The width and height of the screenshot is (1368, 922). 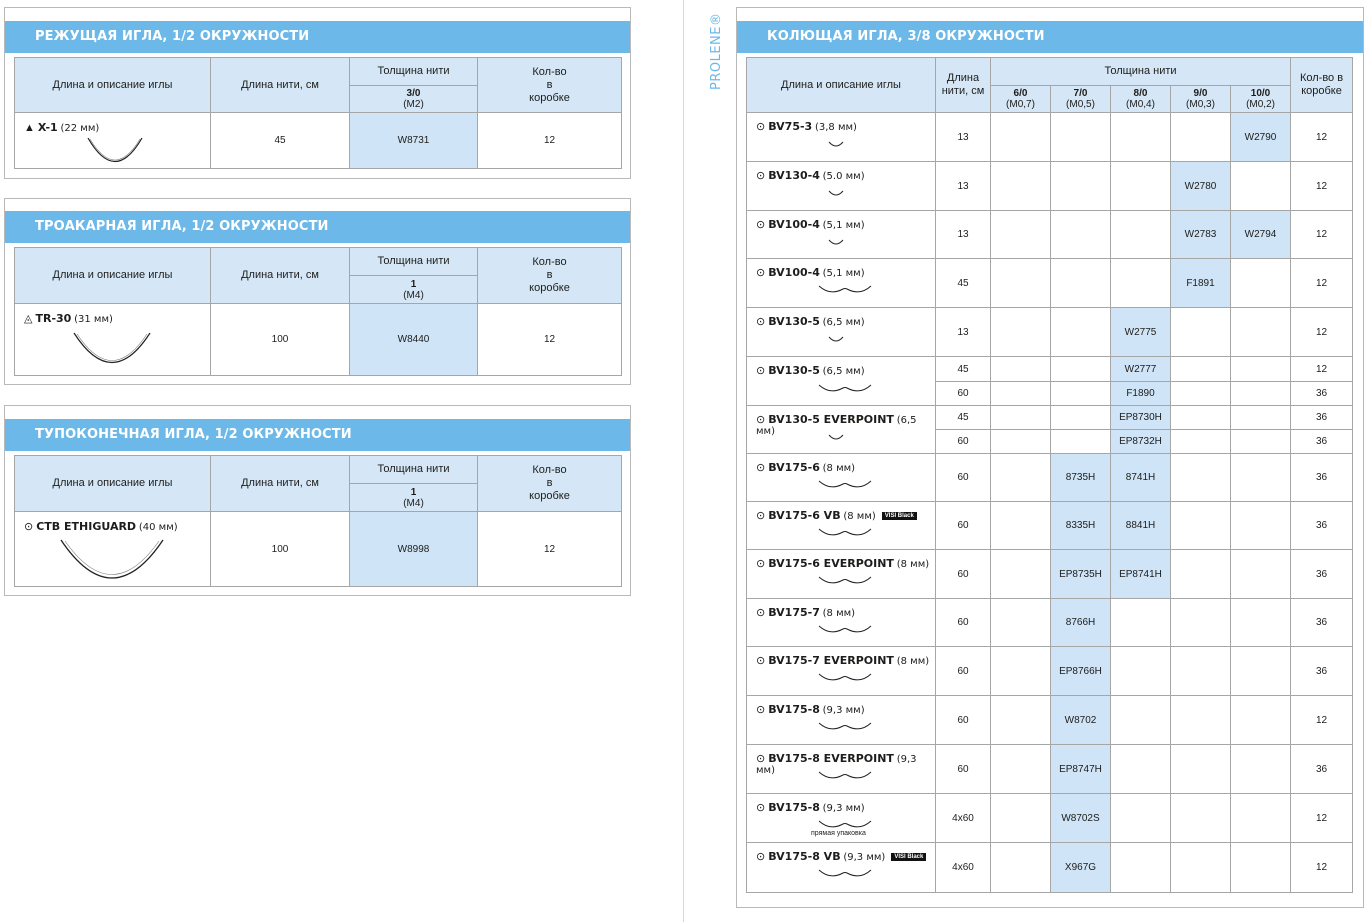 I want to click on product-code: W2775, so click(x=1140, y=332).